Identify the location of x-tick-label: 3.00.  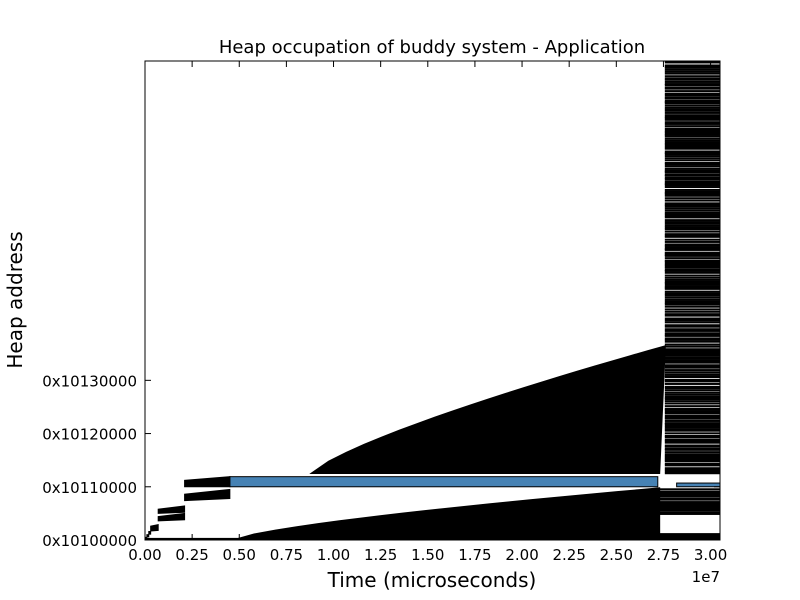
(710, 555).